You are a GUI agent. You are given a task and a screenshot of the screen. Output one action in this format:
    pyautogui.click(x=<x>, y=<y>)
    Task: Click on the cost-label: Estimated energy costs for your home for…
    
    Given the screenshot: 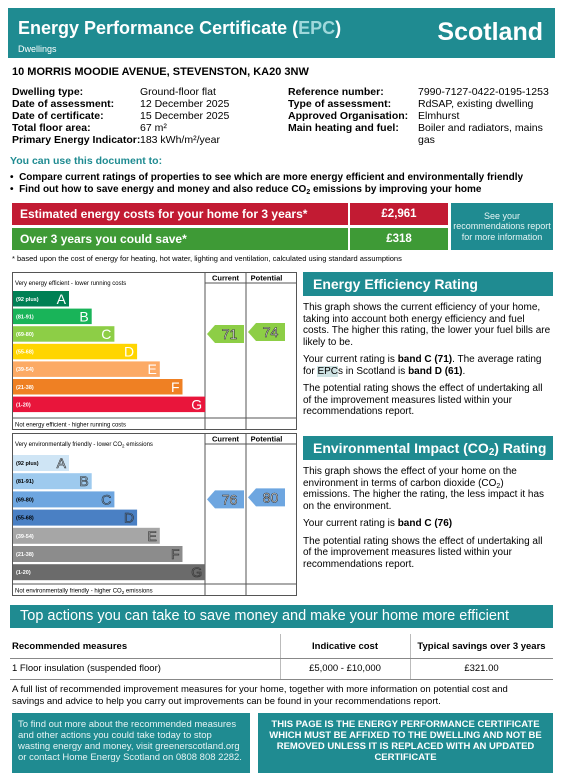 What is the action you would take?
    pyautogui.click(x=180, y=214)
    